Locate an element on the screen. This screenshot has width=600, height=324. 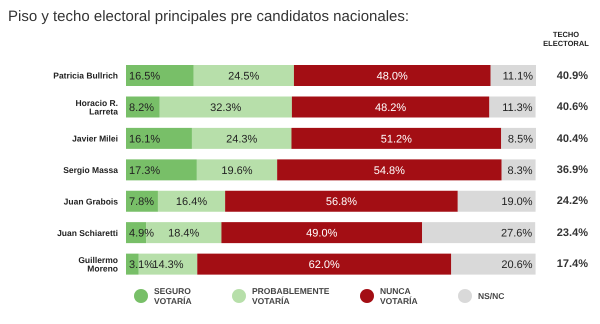
data-label: 56.8% is located at coordinates (342, 202).